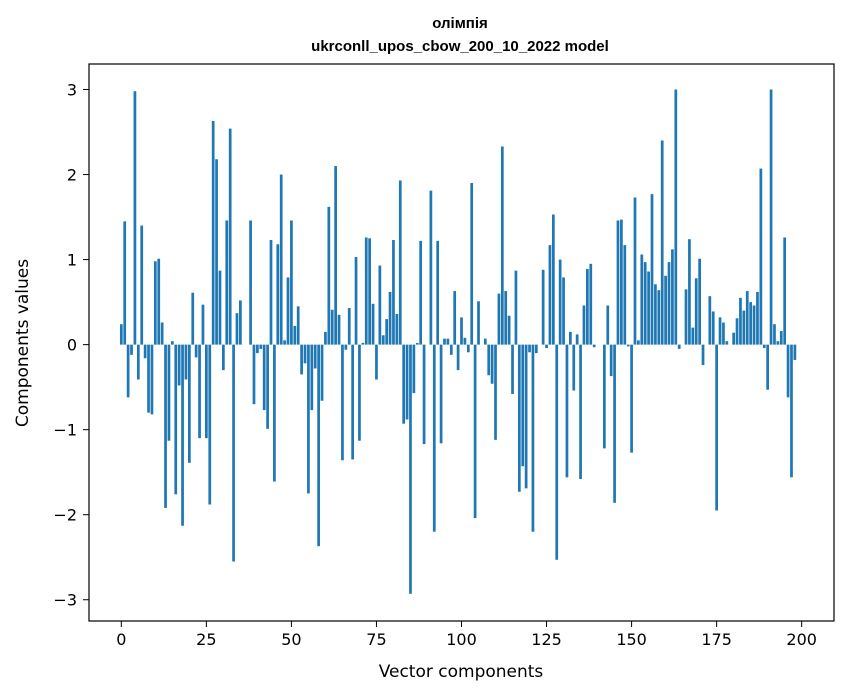  I want to click on x-tick-label: 25, so click(206, 639).